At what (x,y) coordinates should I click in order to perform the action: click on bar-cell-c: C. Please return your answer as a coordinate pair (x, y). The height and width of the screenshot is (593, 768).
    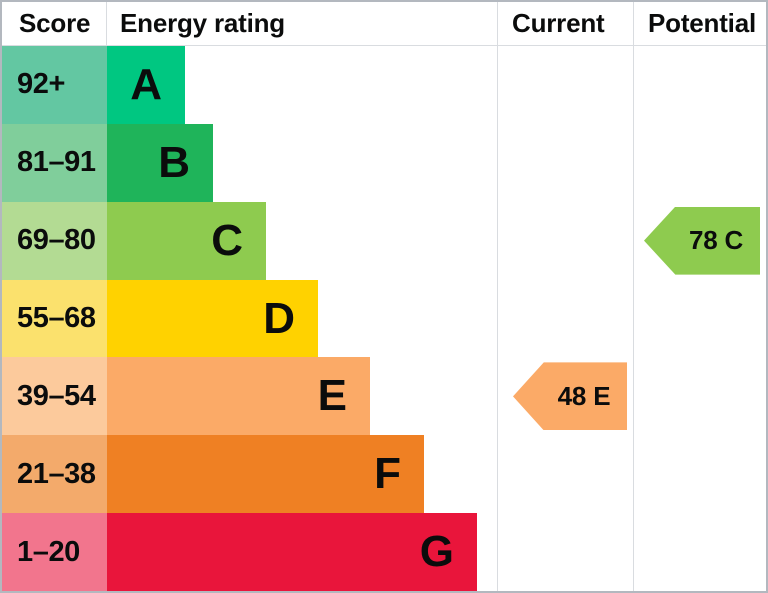
    Looking at the image, I should click on (302, 240).